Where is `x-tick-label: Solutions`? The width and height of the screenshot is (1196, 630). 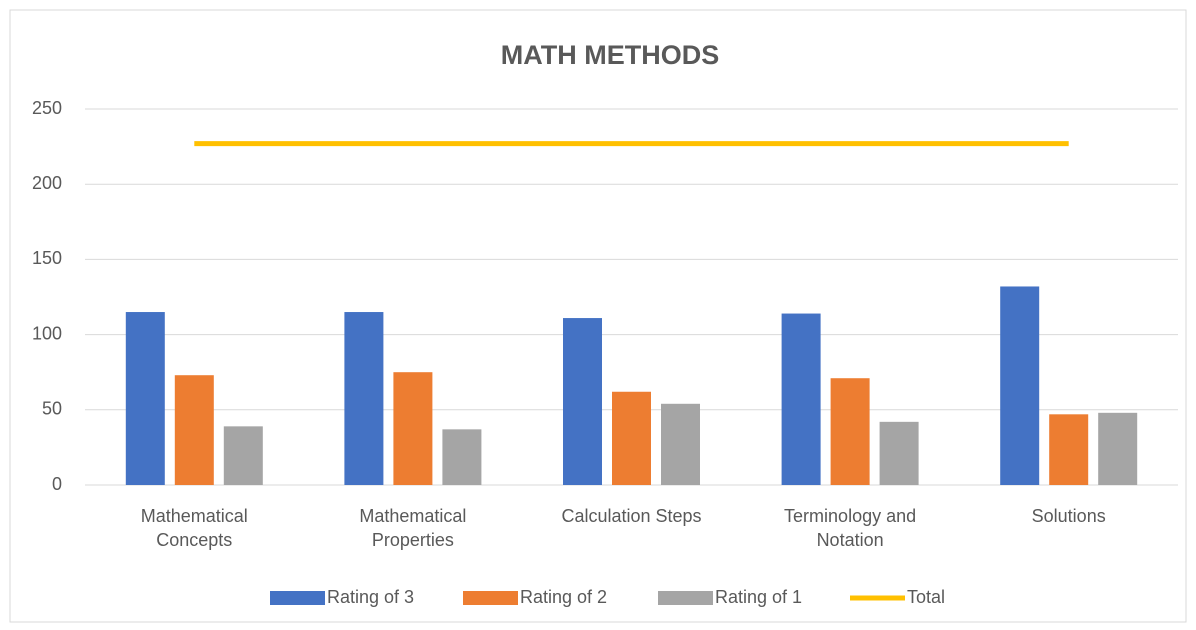
x-tick-label: Solutions is located at coordinates (1068, 516).